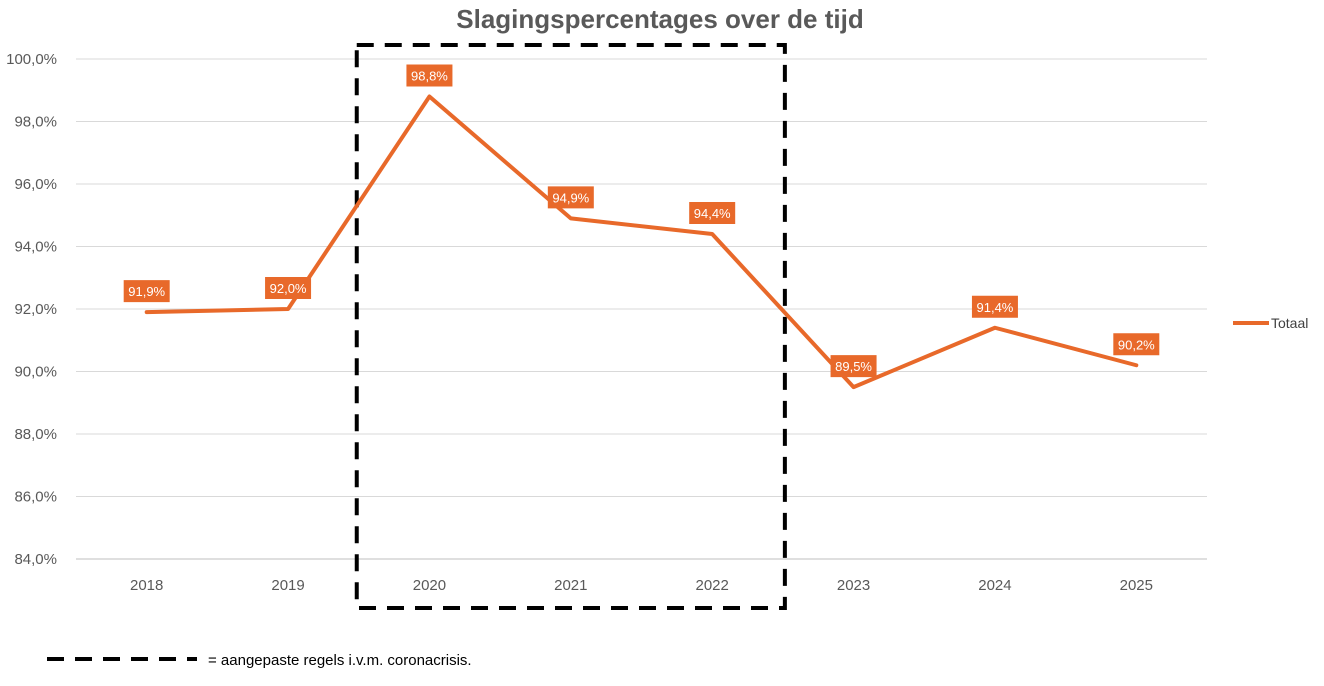 The image size is (1324, 686). I want to click on data-label: 91,9%, so click(146, 291).